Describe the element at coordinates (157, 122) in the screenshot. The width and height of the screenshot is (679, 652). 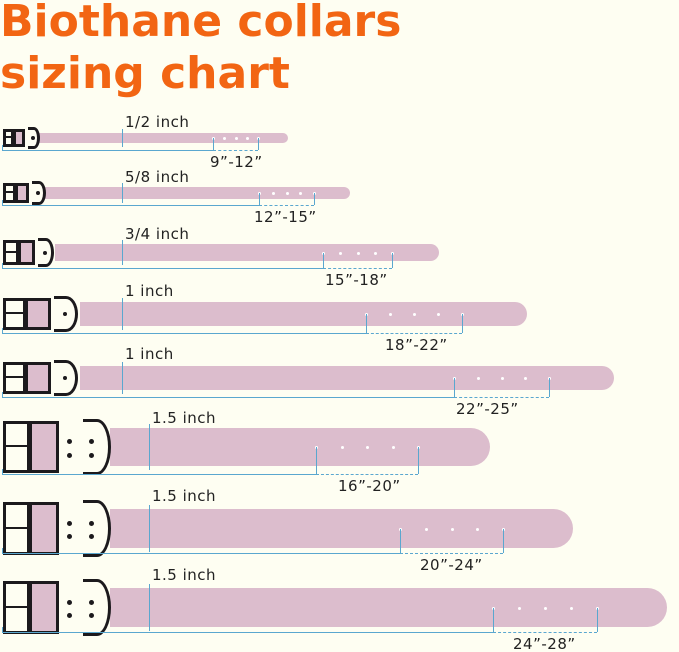
I see `width-label: 1/2 inch` at that location.